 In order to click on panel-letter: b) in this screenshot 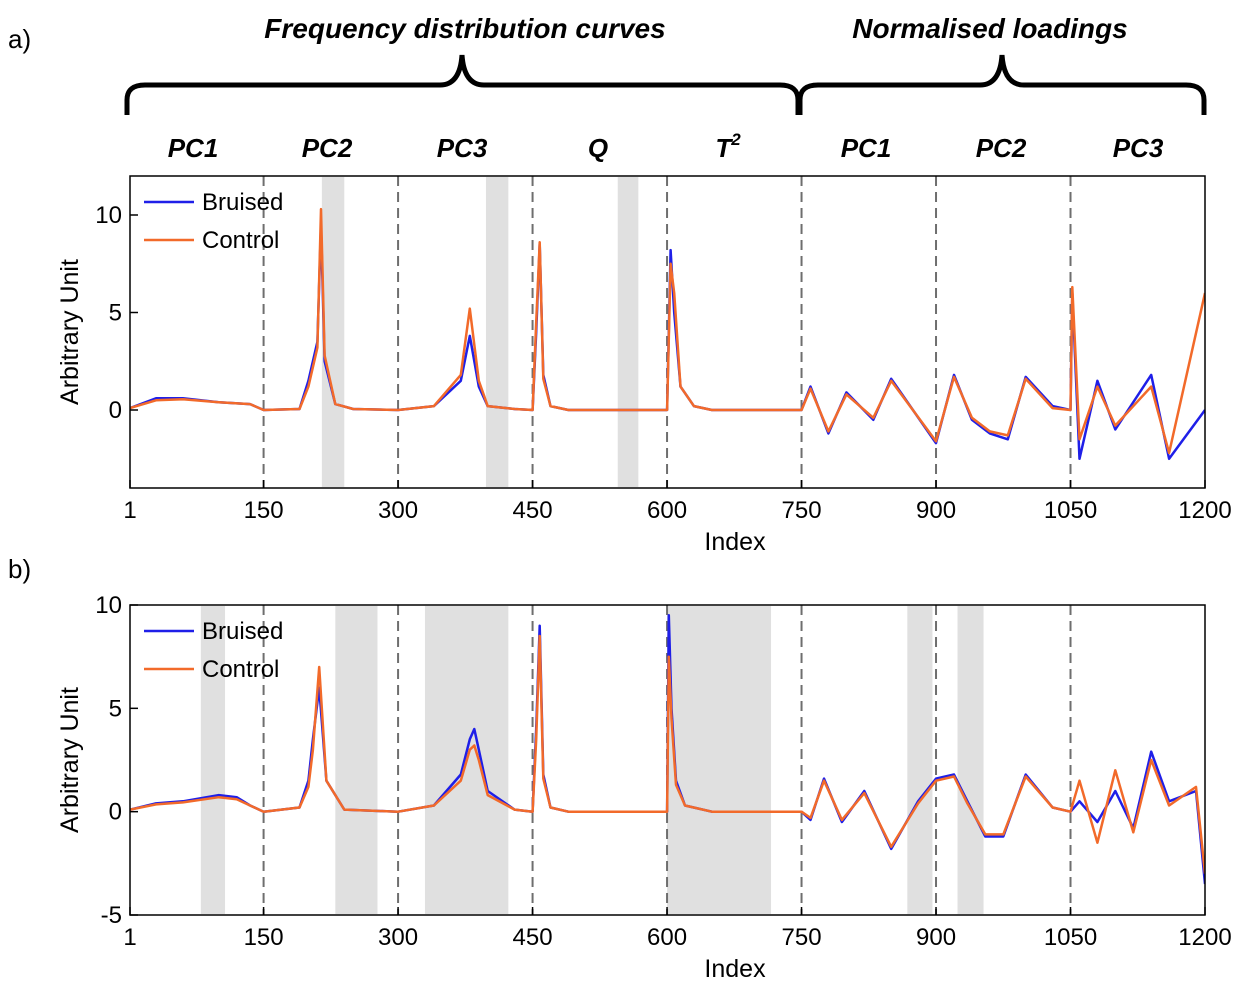, I will do `click(19, 569)`.